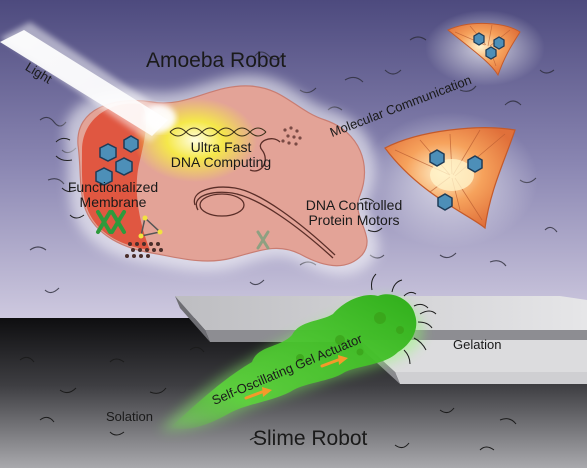 This screenshot has width=587, height=468. Describe the element at coordinates (310, 438) in the screenshot. I see `slime-robot-title: Slime Robot` at that location.